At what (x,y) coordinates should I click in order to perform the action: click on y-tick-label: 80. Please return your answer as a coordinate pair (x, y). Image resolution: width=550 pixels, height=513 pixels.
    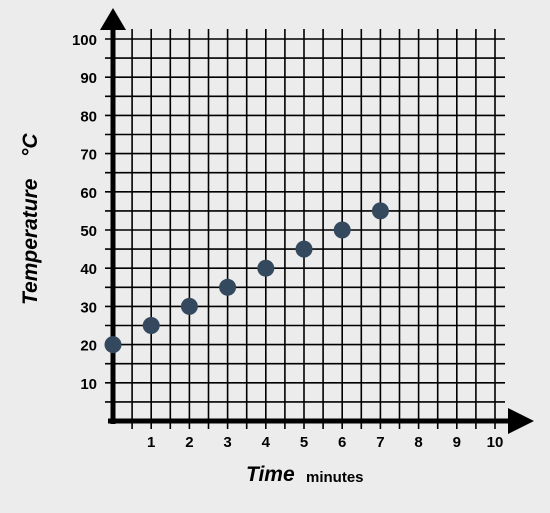
    Looking at the image, I should click on (88, 116).